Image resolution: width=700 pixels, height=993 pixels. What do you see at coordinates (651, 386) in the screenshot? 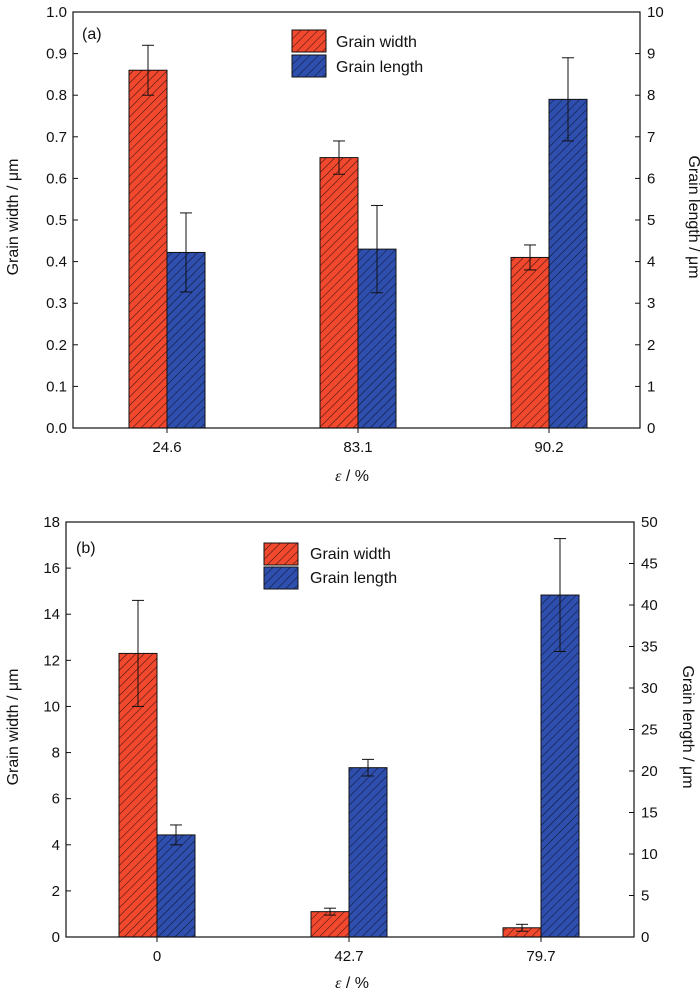
I see `panel-a-y2-tick-label: 1` at bounding box center [651, 386].